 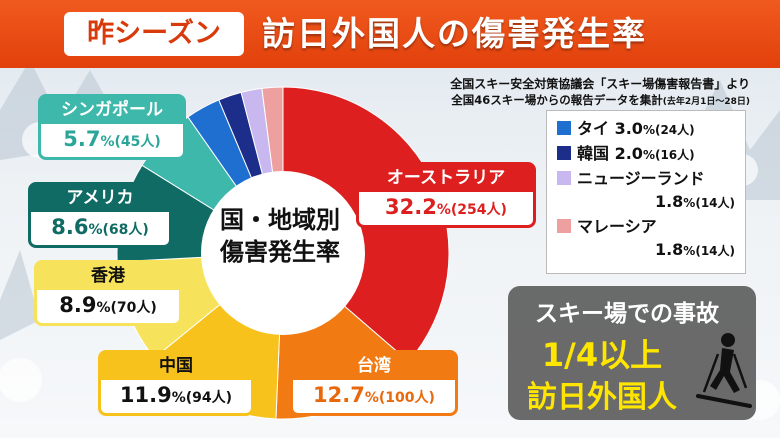 What do you see at coordinates (374, 383) in the screenshot?
I see `label-taiwan: 台湾 12.7%(100人)` at bounding box center [374, 383].